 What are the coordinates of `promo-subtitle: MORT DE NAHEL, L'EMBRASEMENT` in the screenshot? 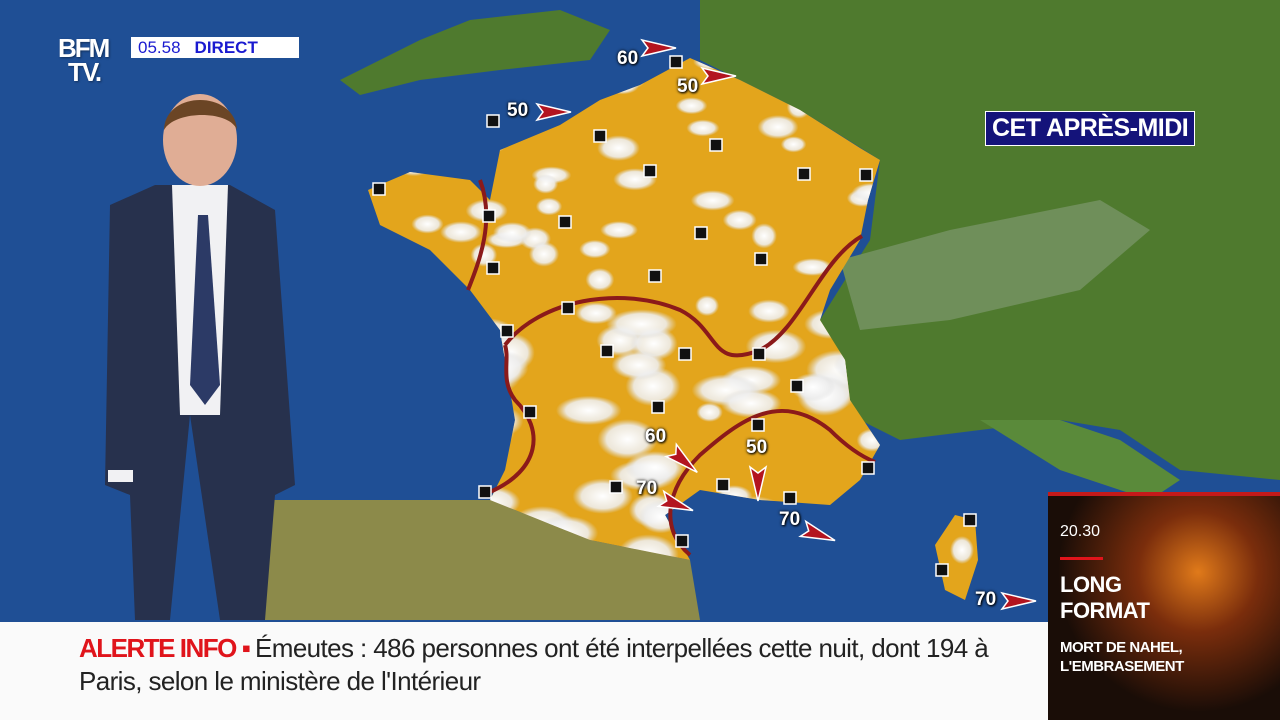 It's located at (1122, 657).